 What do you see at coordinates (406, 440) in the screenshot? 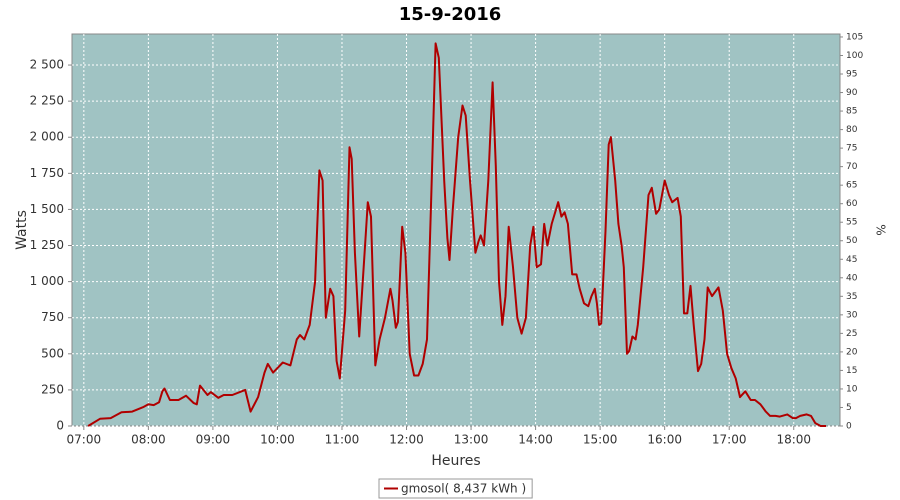
I see `x-tick-label: 12:00` at bounding box center [406, 440].